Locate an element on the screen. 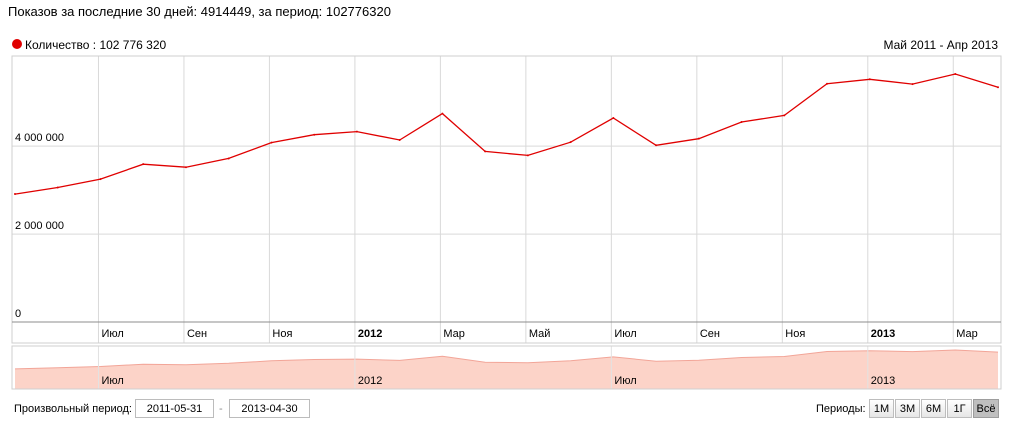 This screenshot has width=1018, height=439. date-to-input is located at coordinates (269, 408).